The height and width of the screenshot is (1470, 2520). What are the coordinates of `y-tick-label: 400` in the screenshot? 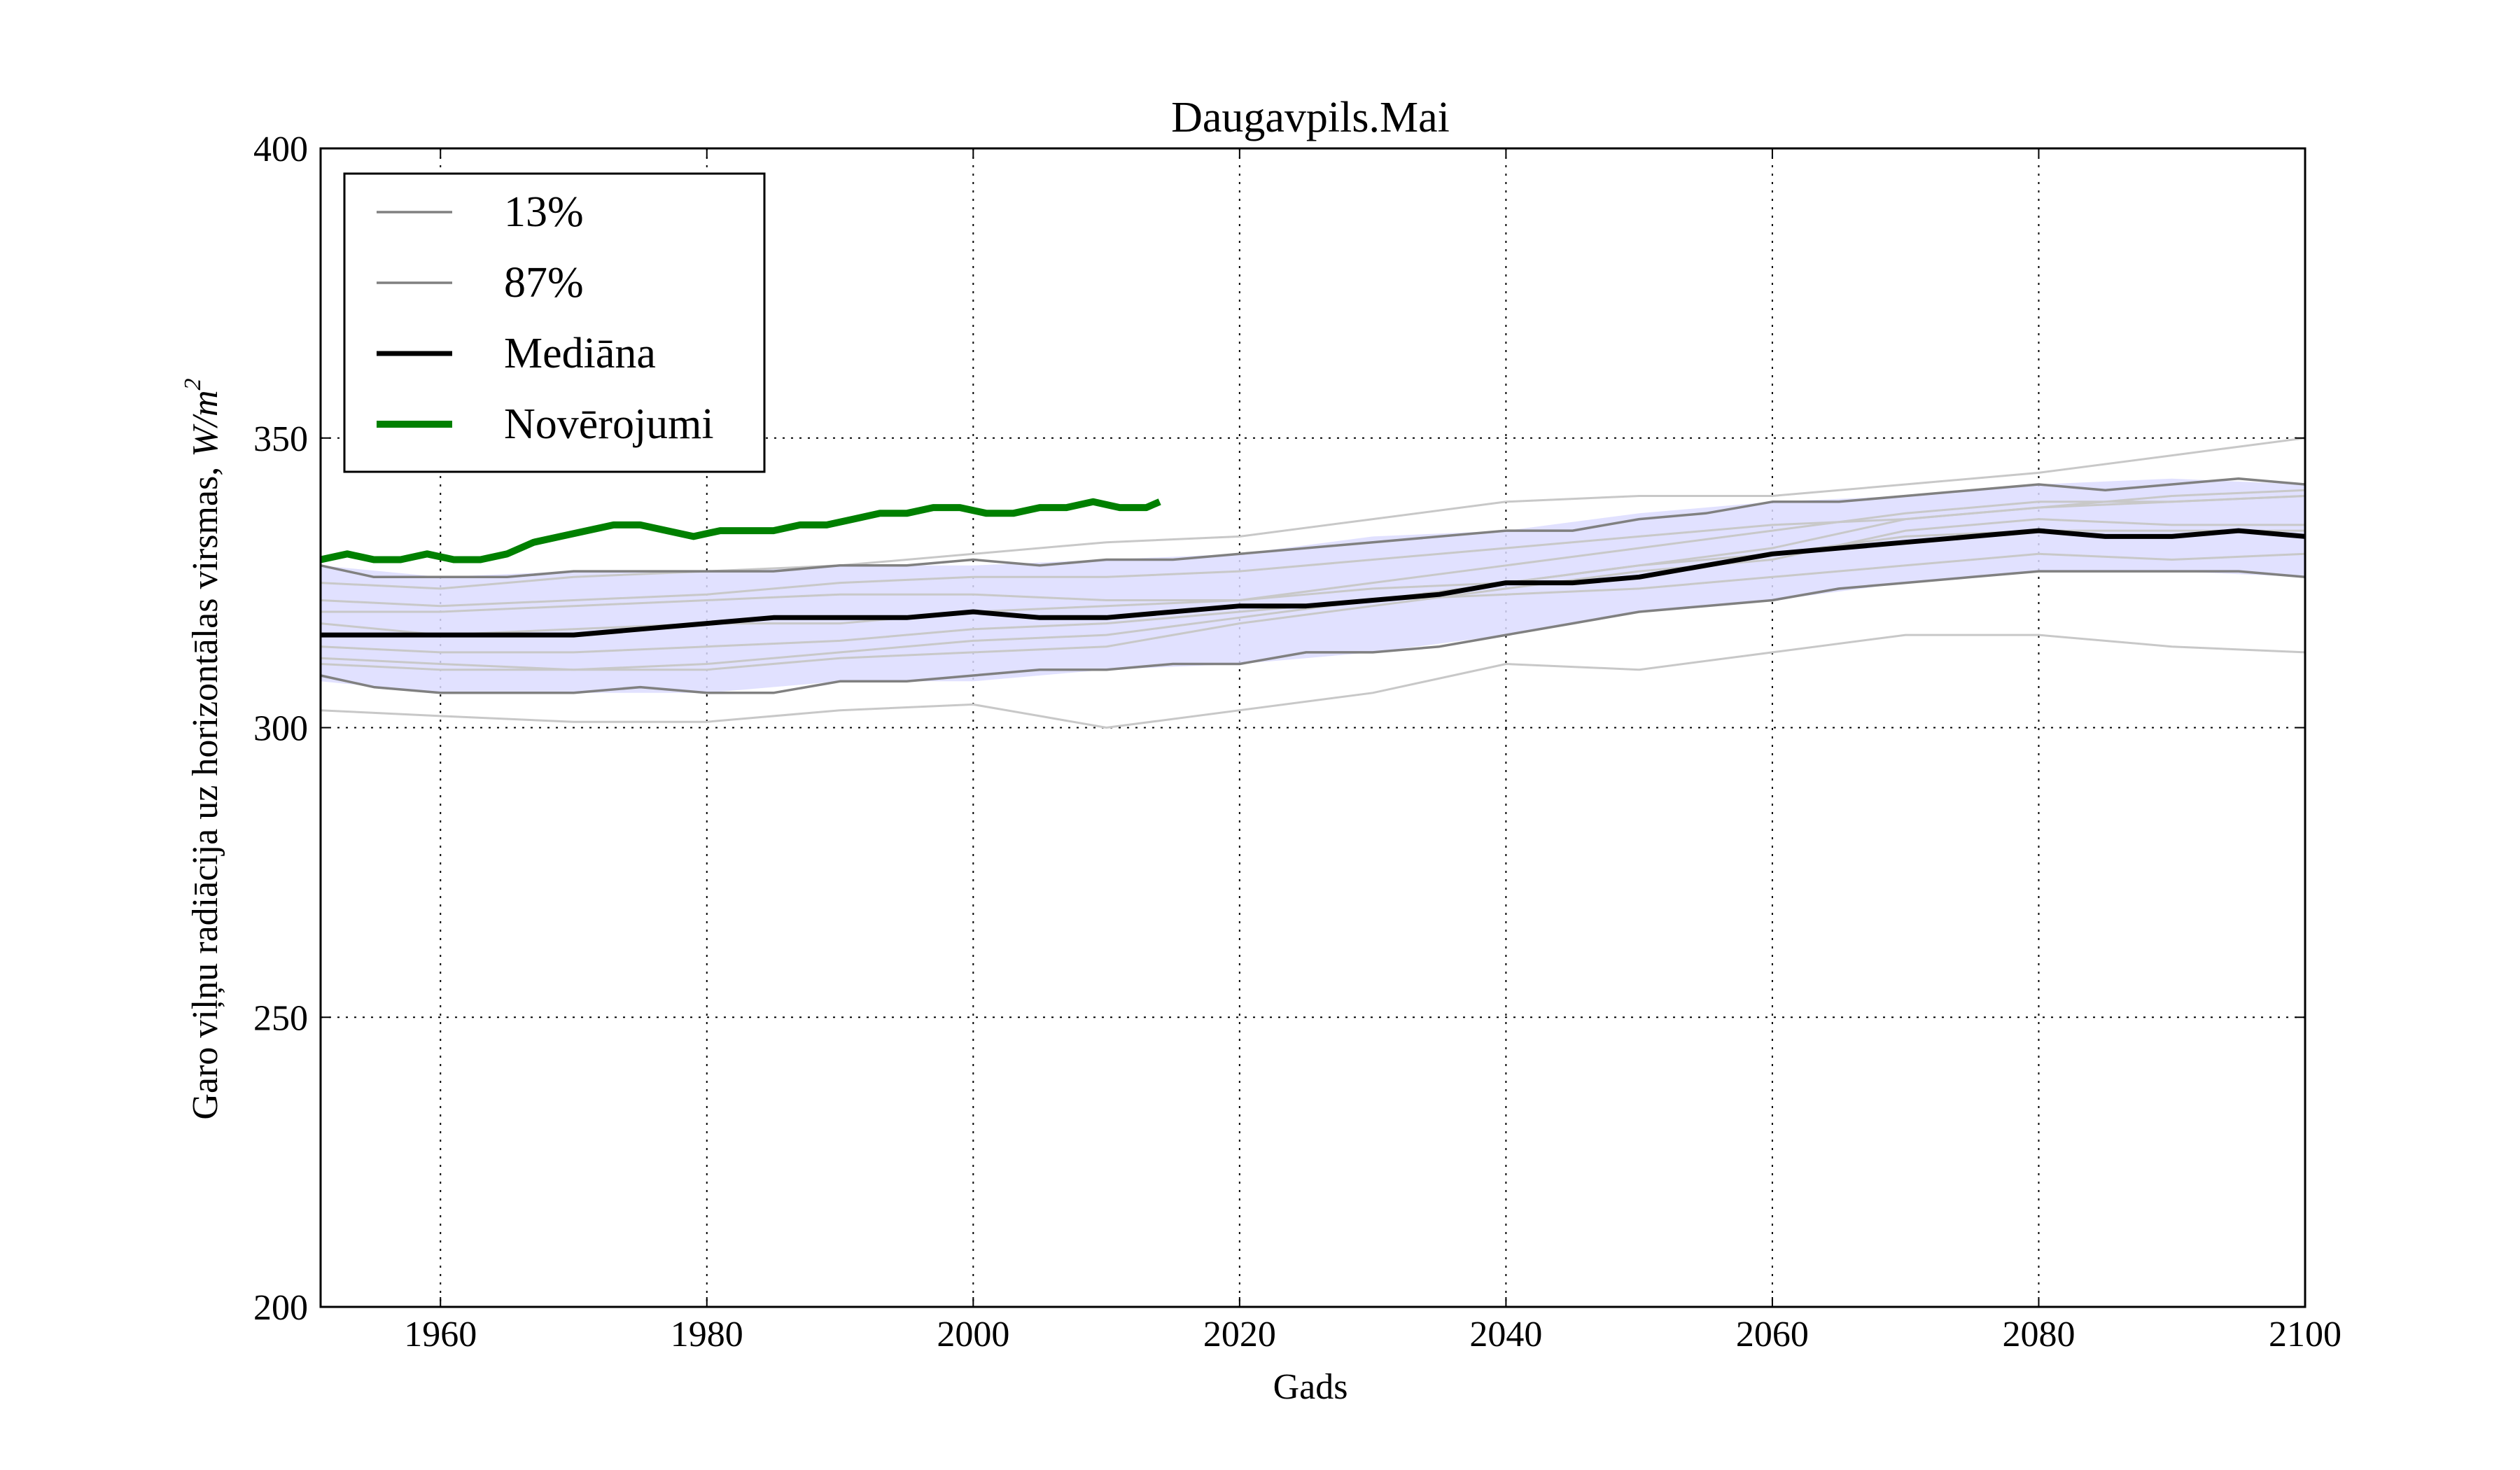 It's located at (280, 149).